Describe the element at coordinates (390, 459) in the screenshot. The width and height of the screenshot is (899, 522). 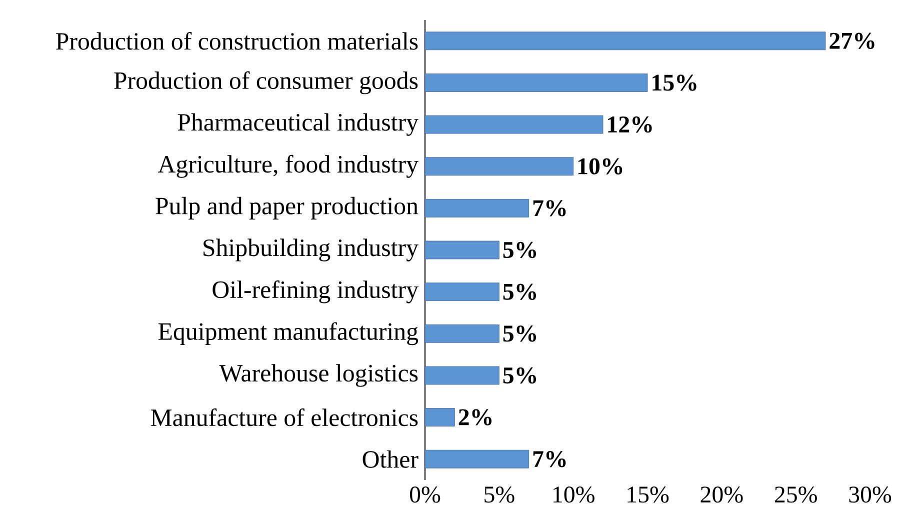
I see `y-tick-label: Other` at that location.